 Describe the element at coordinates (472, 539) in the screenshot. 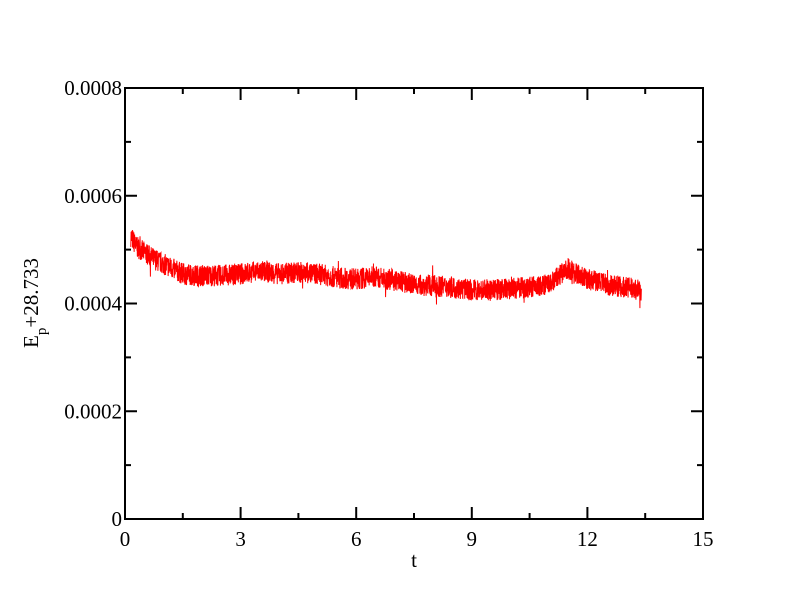

I see `x-tick-label: 9` at that location.